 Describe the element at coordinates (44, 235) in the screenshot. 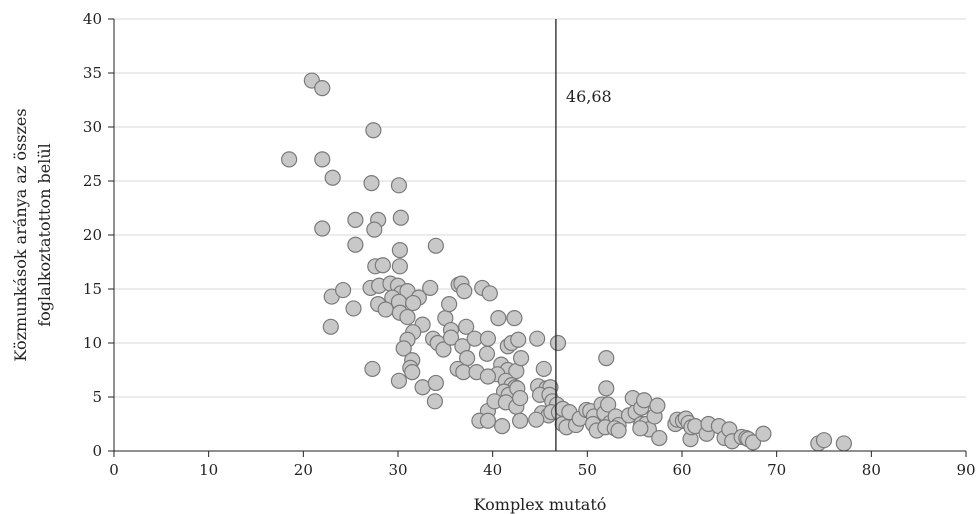

I see `y-axis-title-line-2: foglalkoztatotton belül` at that location.